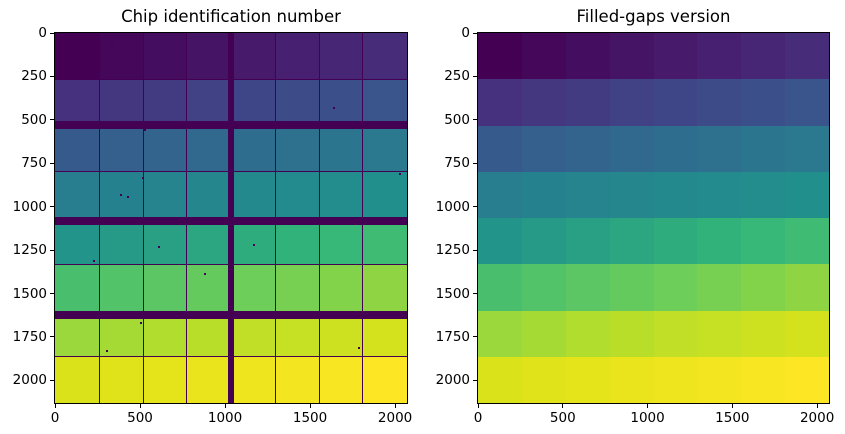 The width and height of the screenshot is (845, 434). What do you see at coordinates (140, 418) in the screenshot?
I see `x-tick-label: 500` at bounding box center [140, 418].